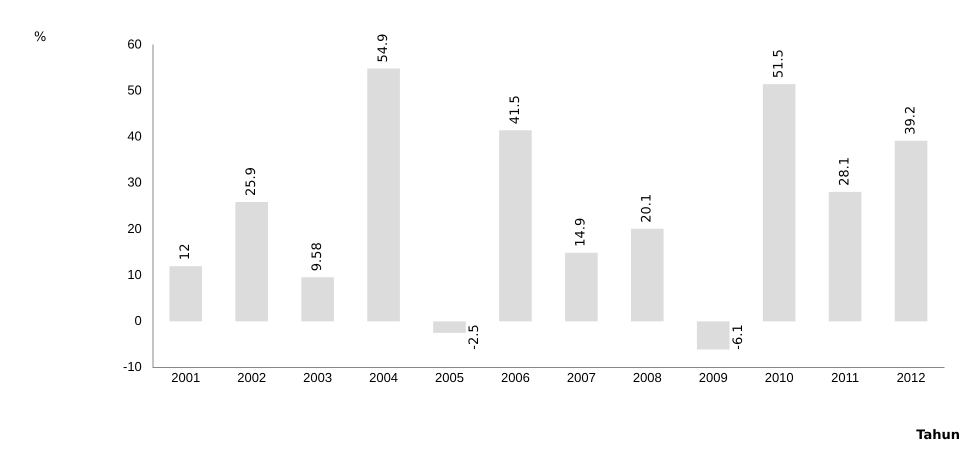  Describe the element at coordinates (713, 377) in the screenshot. I see `x-tick-label: 2009` at that location.